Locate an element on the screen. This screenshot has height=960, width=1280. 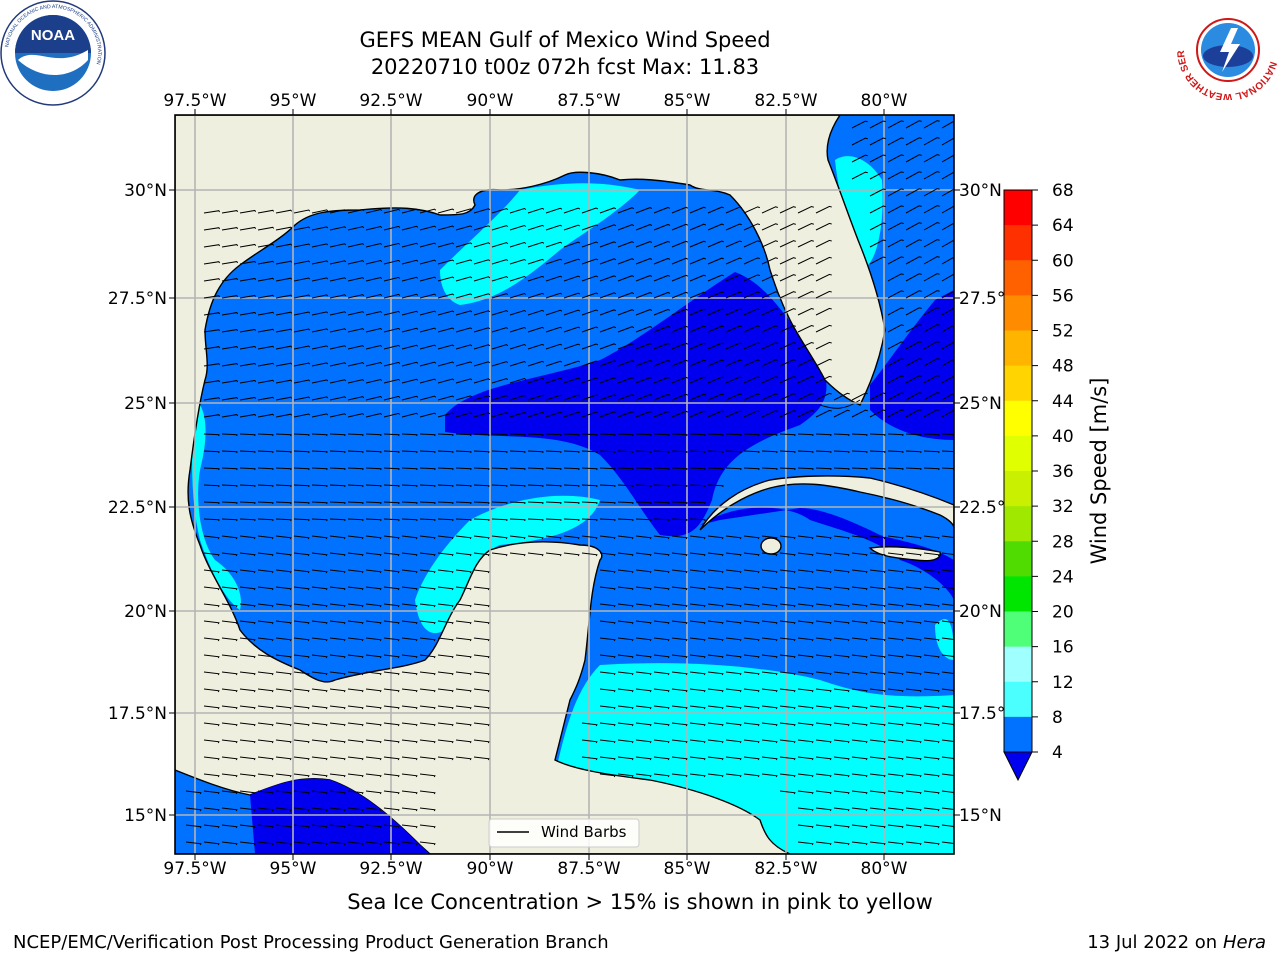
lon-label: 80°W is located at coordinates (884, 869).